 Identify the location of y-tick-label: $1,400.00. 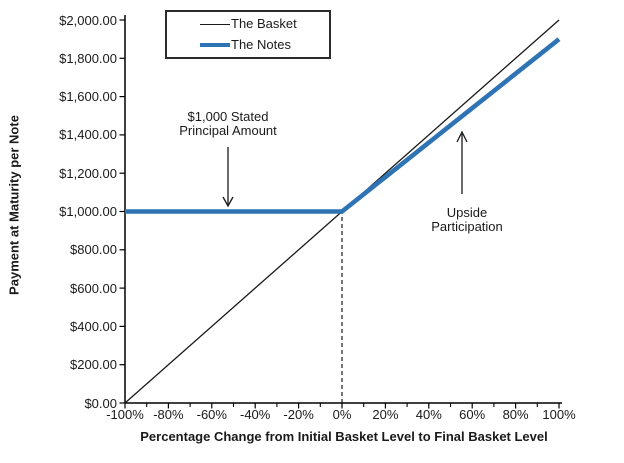
(88, 135).